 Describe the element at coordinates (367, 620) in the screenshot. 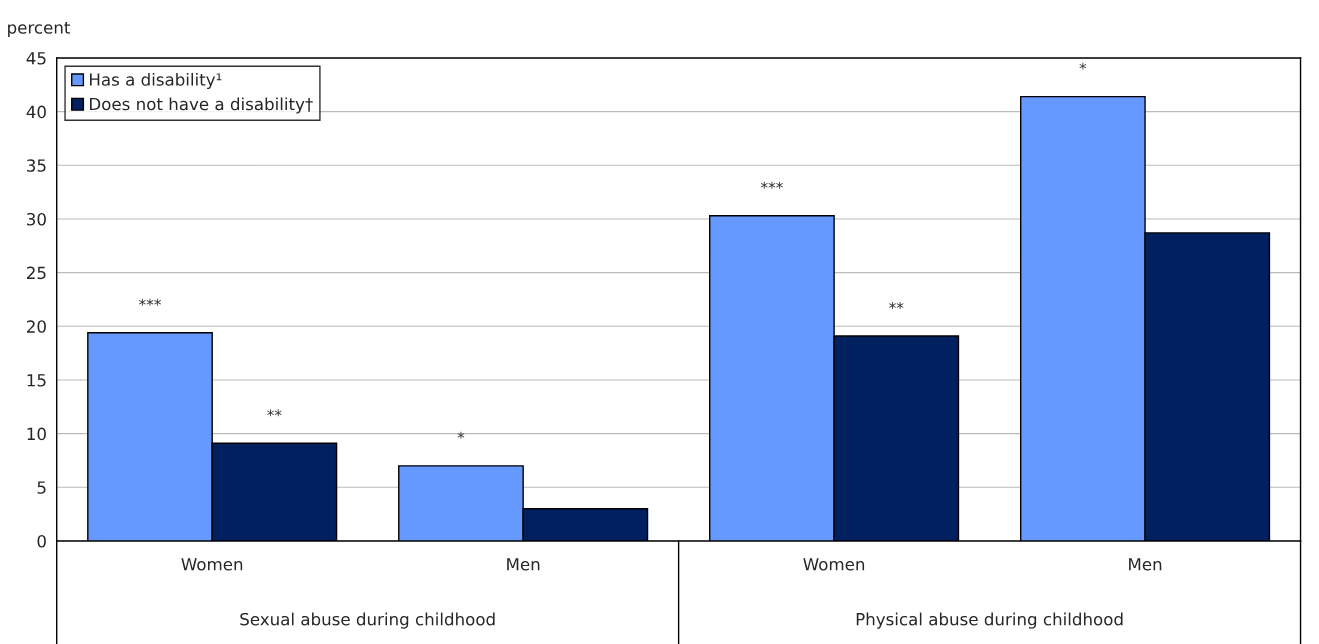

I see `text: Sexual abuse during childhood` at that location.